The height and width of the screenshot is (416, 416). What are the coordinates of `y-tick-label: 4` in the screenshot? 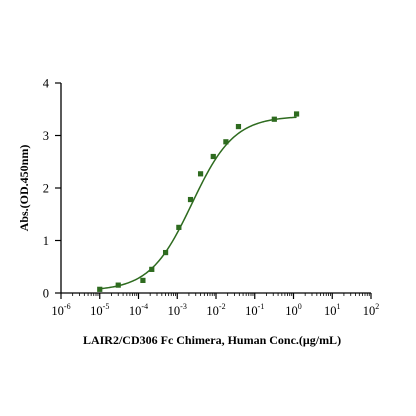 It's located at (46, 84).